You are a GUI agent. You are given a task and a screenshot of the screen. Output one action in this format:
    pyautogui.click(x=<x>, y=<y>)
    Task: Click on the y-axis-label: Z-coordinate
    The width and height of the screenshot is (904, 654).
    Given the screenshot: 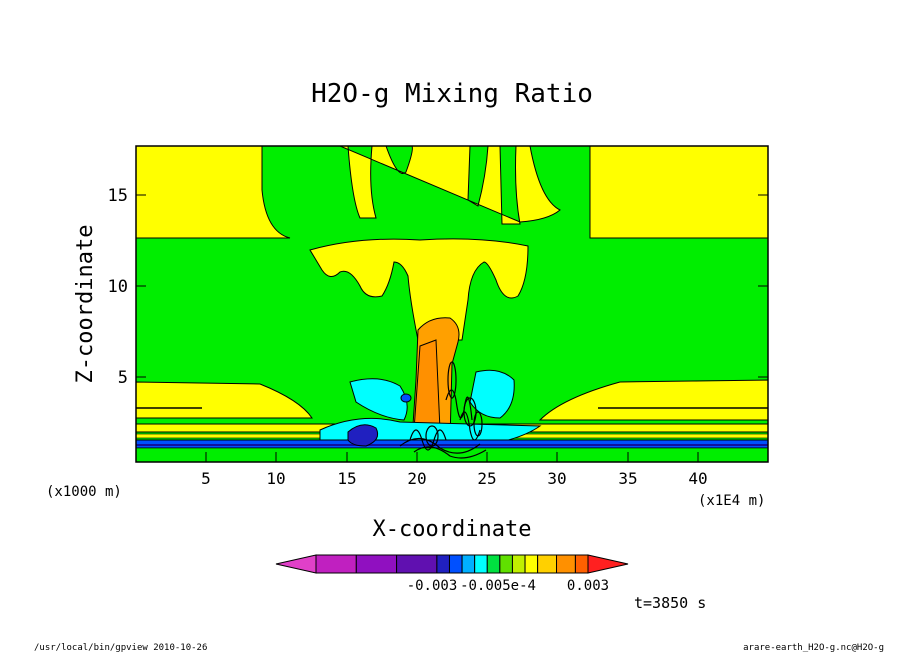 What is the action you would take?
    pyautogui.click(x=85, y=304)
    